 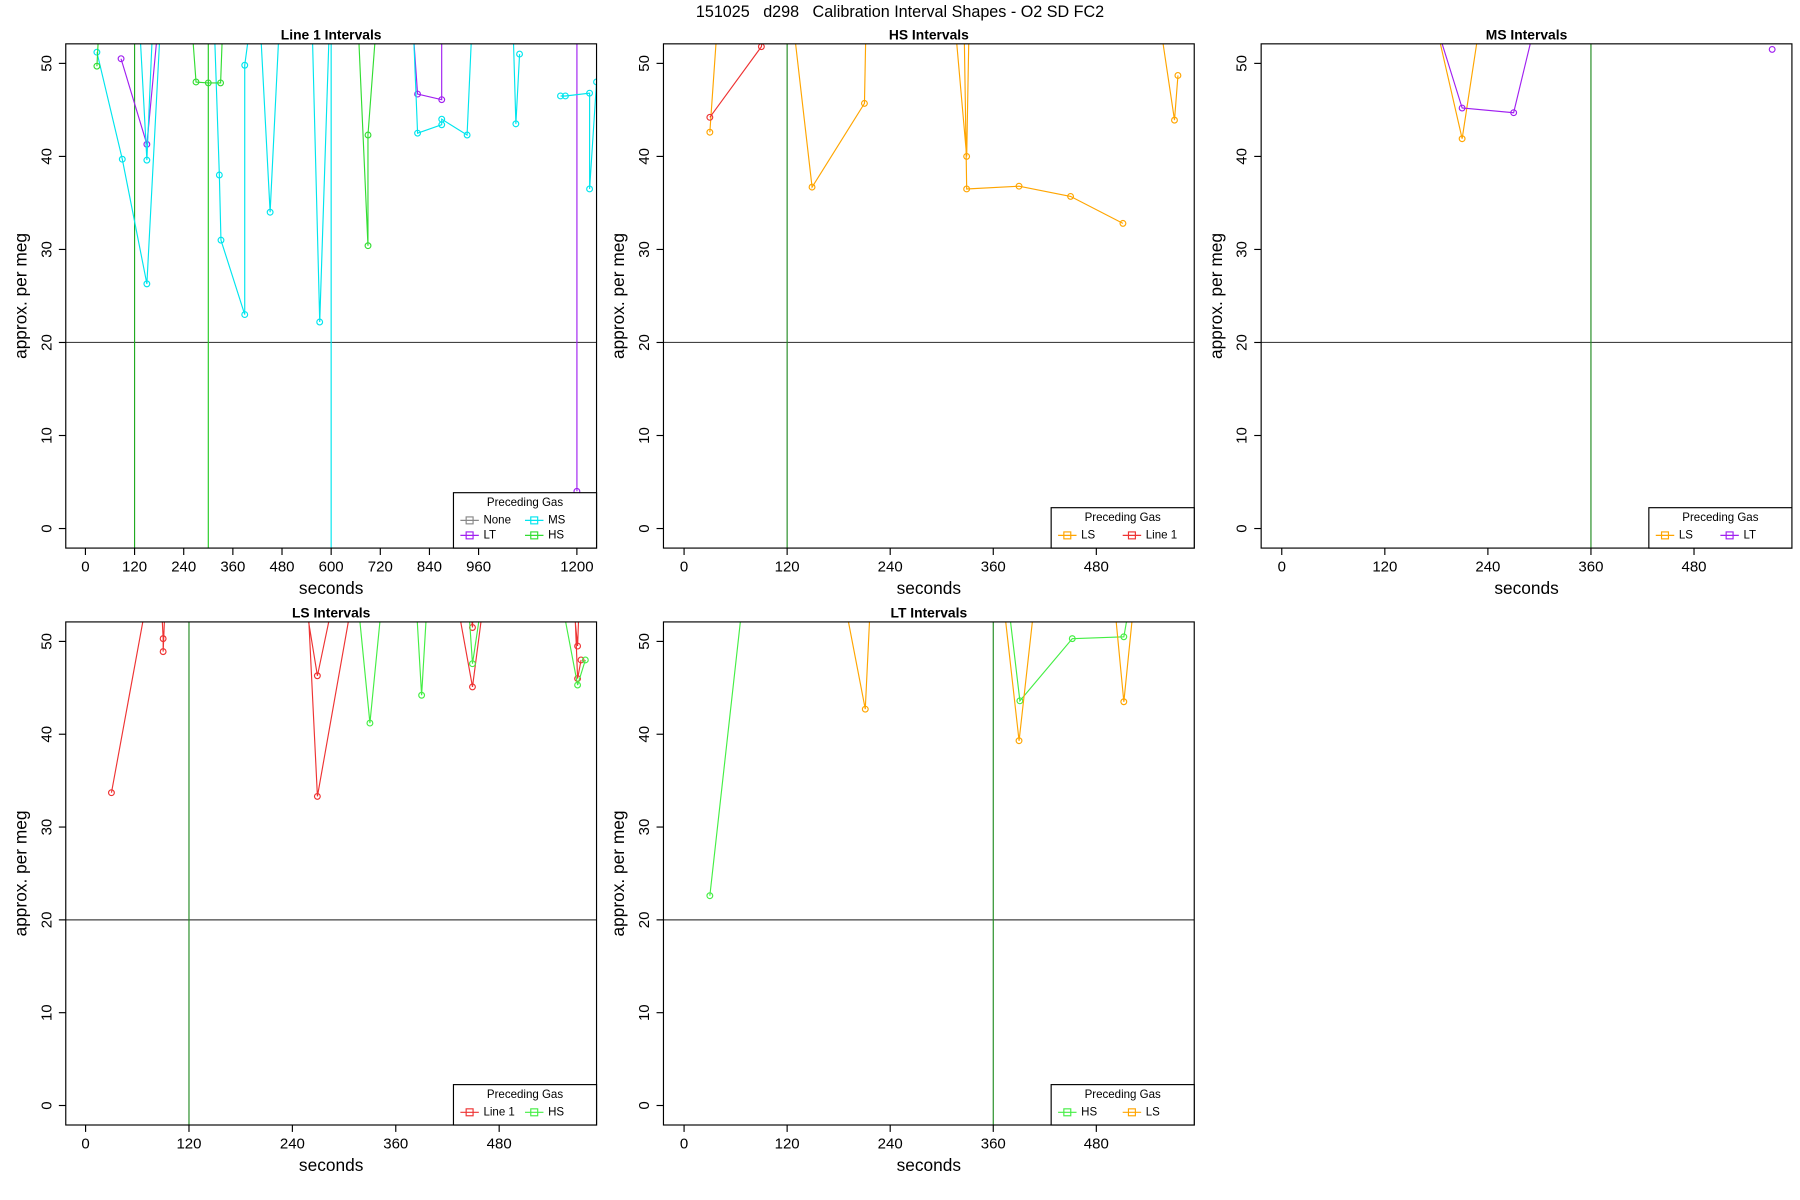 What do you see at coordinates (556, 535) in the screenshot?
I see `legend-label: HS` at bounding box center [556, 535].